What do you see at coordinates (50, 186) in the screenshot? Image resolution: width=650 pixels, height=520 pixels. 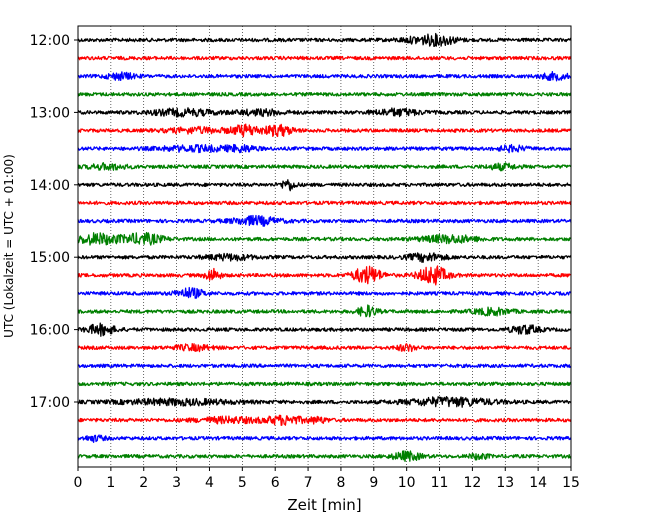 I see `y-tick-label: 14:00` at bounding box center [50, 186].